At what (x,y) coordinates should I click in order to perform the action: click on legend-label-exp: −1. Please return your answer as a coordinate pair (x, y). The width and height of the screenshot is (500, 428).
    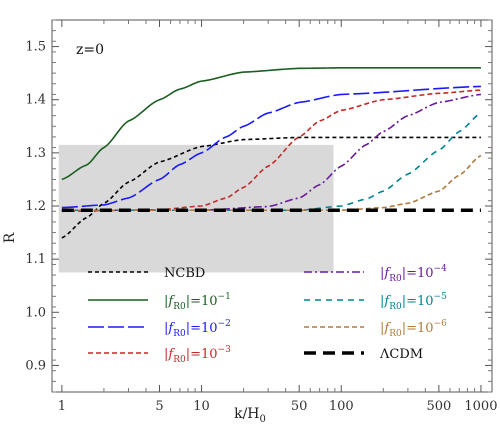
    Looking at the image, I should click on (224, 297).